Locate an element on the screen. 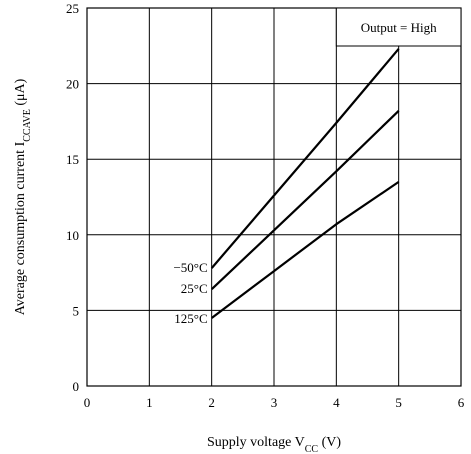 The image size is (471, 454). y-tick-label: 15 is located at coordinates (72, 159).